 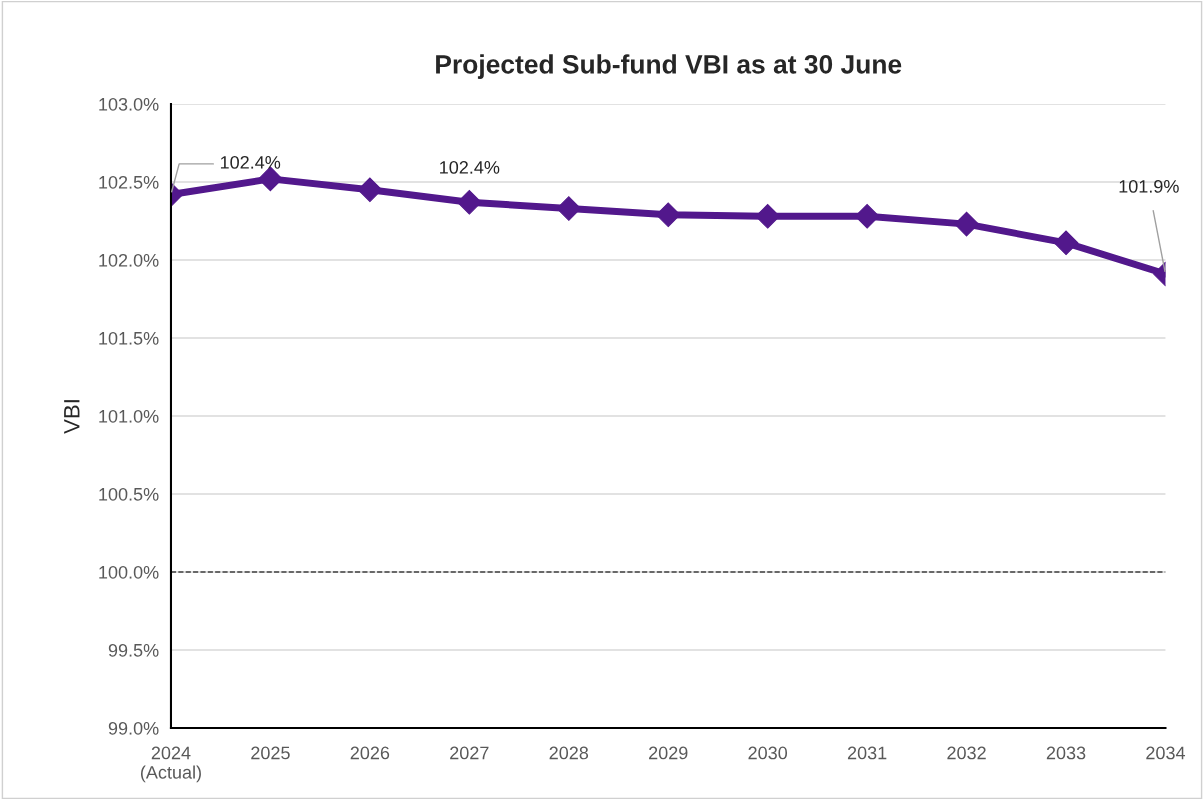 What do you see at coordinates (966, 753) in the screenshot?
I see `x-tick-label: 2032` at bounding box center [966, 753].